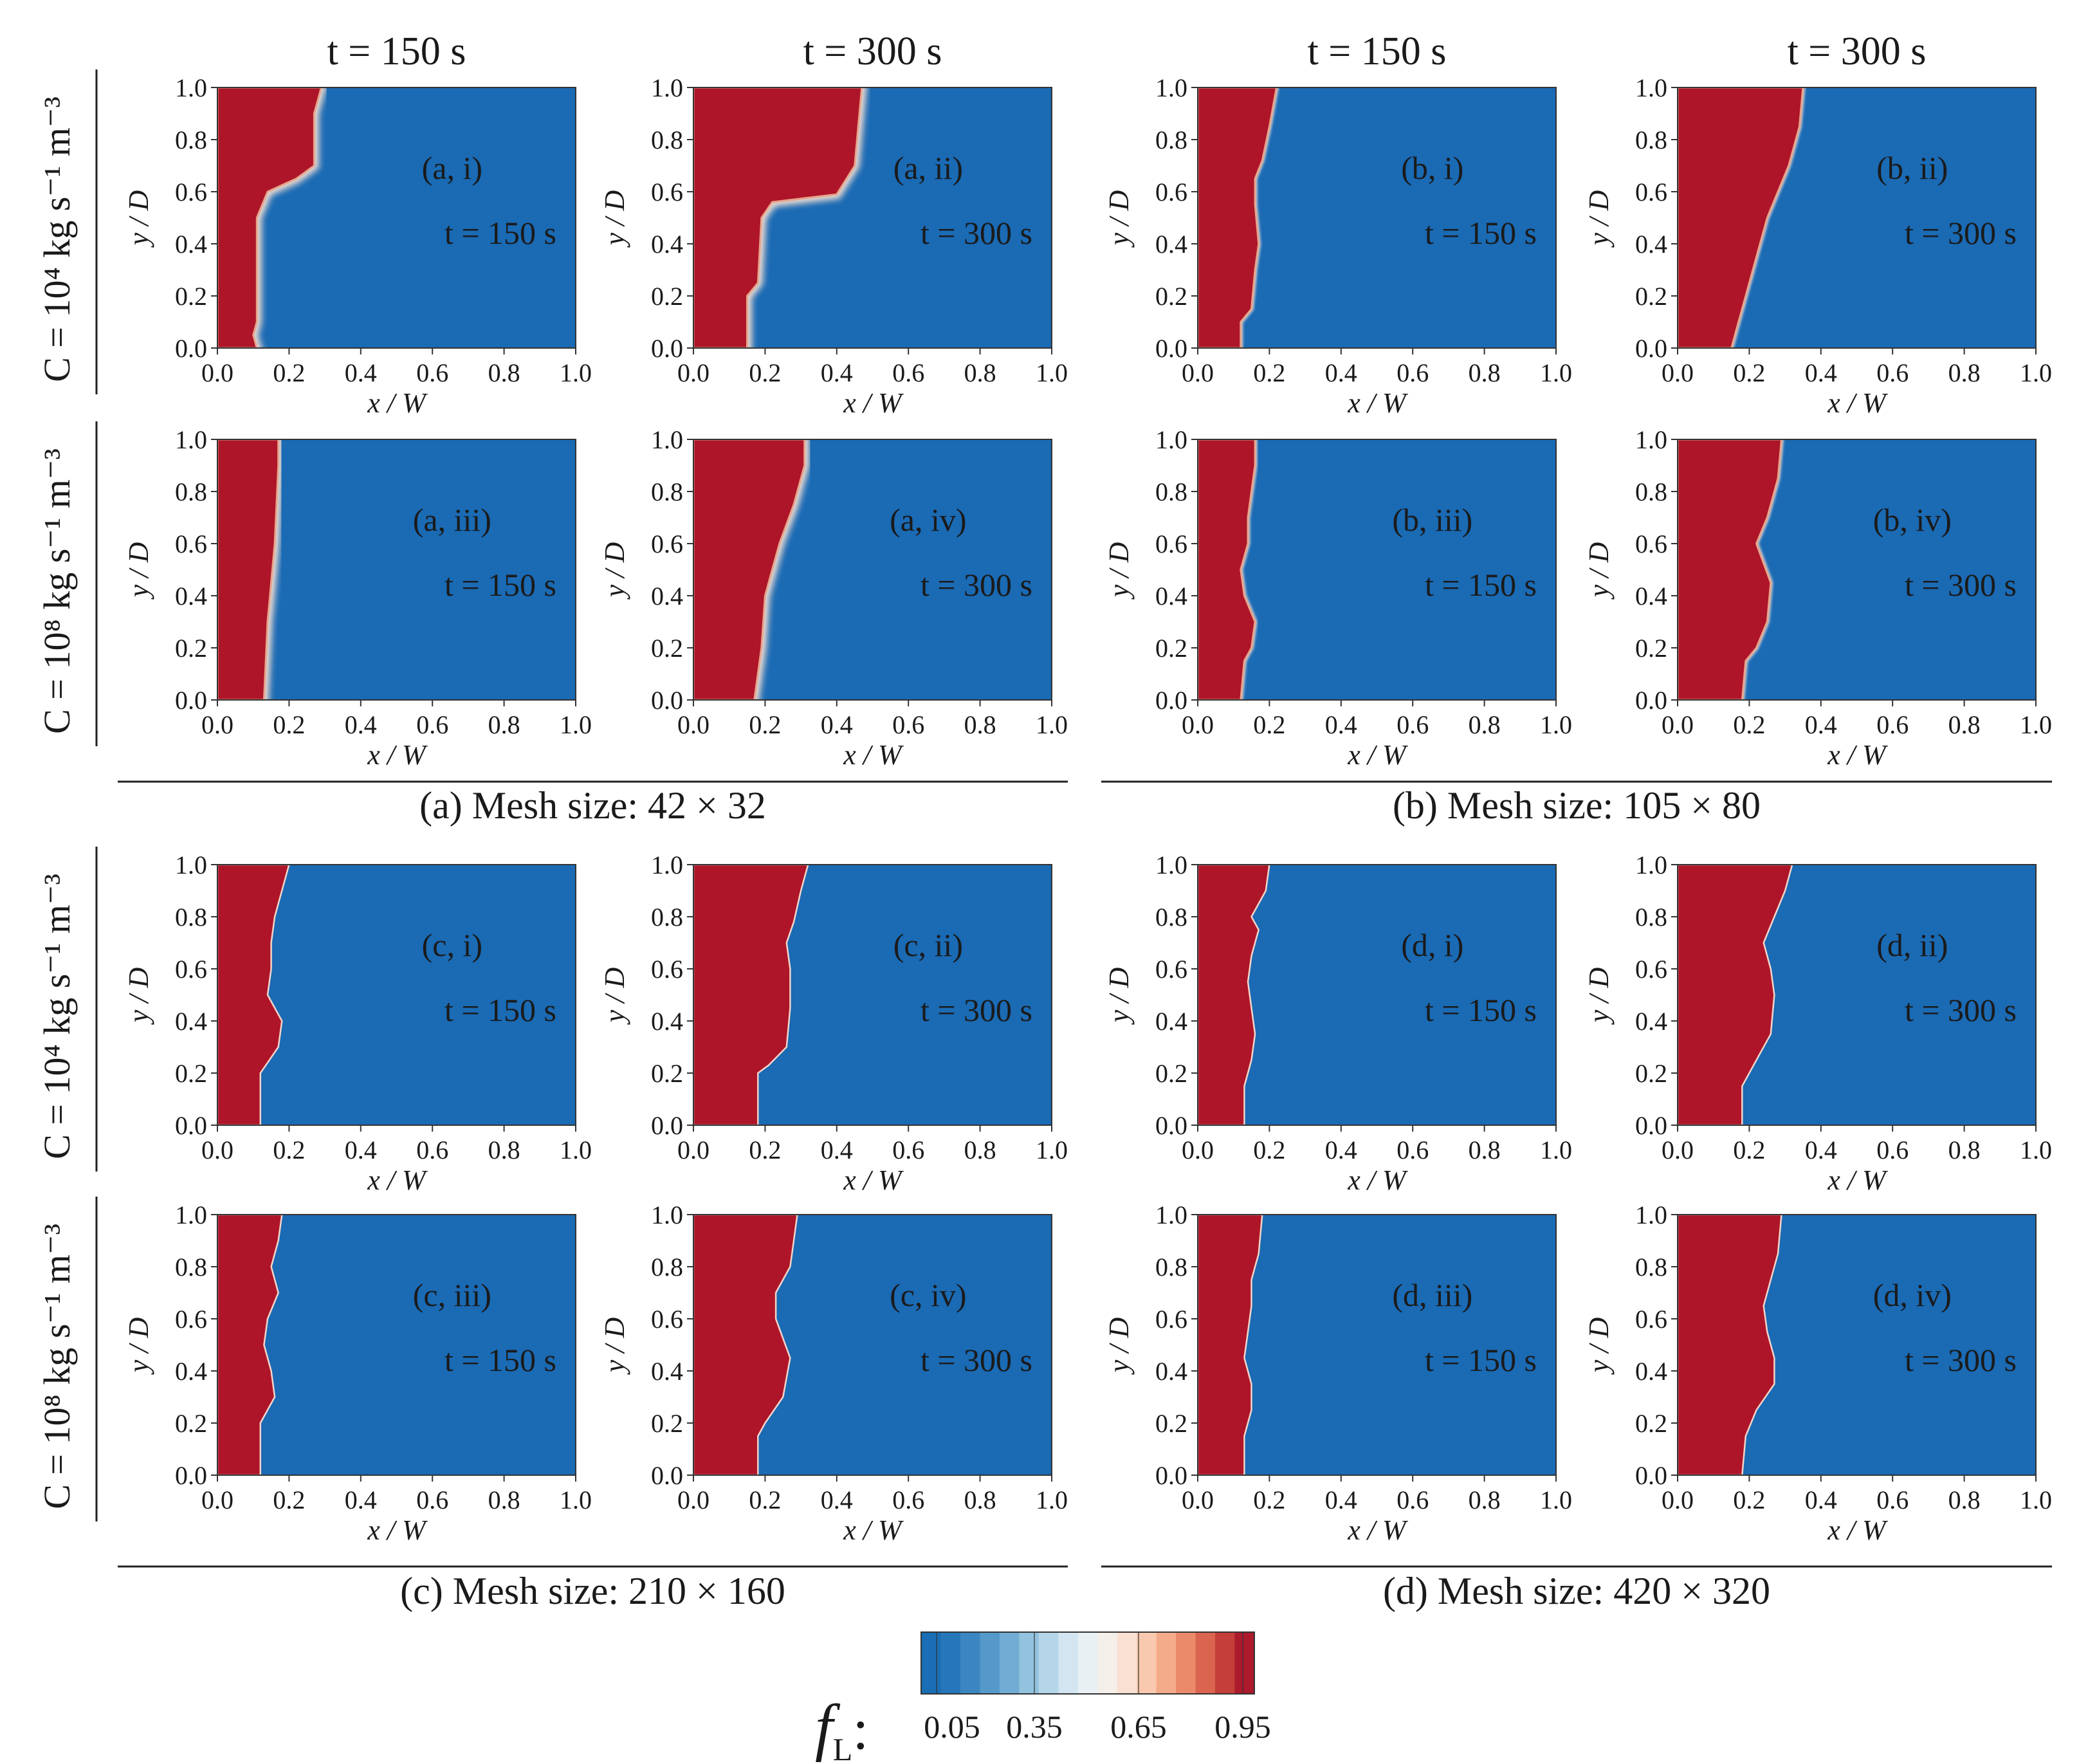  Describe the element at coordinates (976, 1010) in the screenshot. I see `panel-time: t = 300 s` at that location.